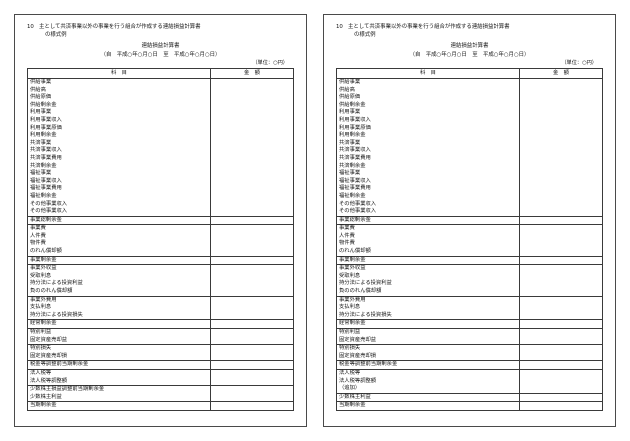 The width and height of the screenshot is (630, 441). Describe the element at coordinates (252, 73) in the screenshot. I see `column-header-amount-left: 金 額` at that location.